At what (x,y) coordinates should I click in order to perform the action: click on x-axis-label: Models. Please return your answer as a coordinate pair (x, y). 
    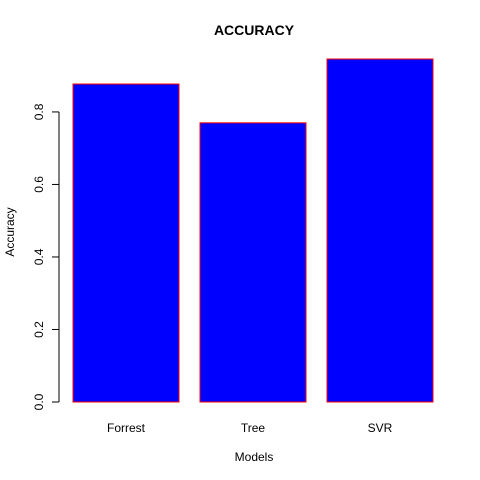
    Looking at the image, I should click on (254, 457).